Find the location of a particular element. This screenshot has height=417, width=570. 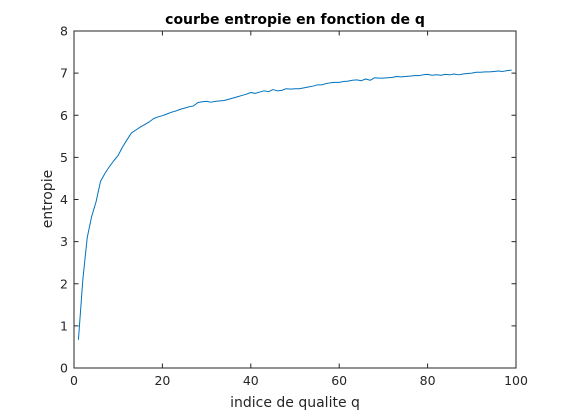

x-tick-label: 60 is located at coordinates (339, 380).